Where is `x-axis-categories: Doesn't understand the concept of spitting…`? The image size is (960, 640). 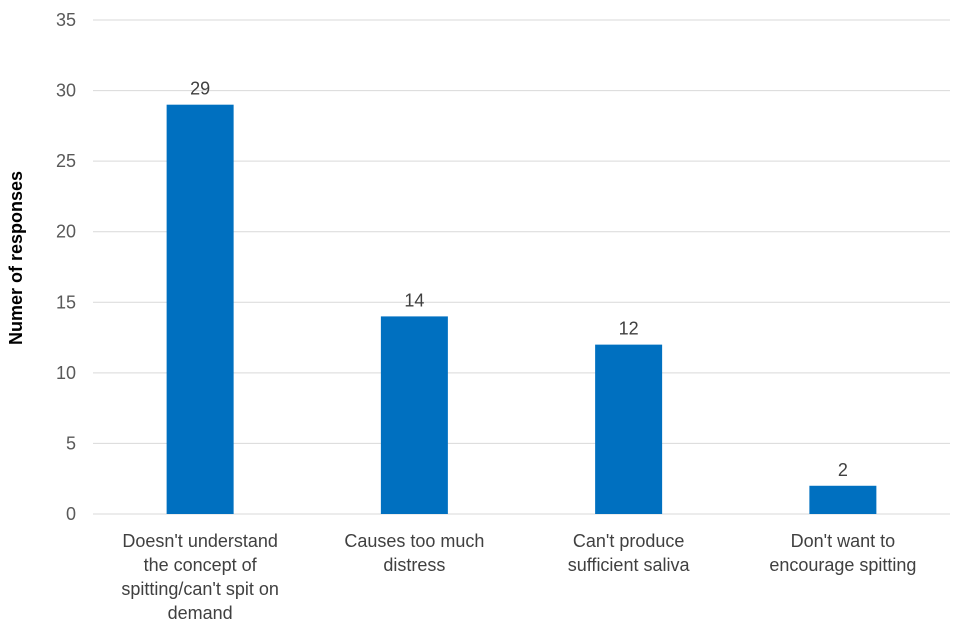 x-axis-categories: Doesn't understand the concept of spitting… is located at coordinates (518, 577).